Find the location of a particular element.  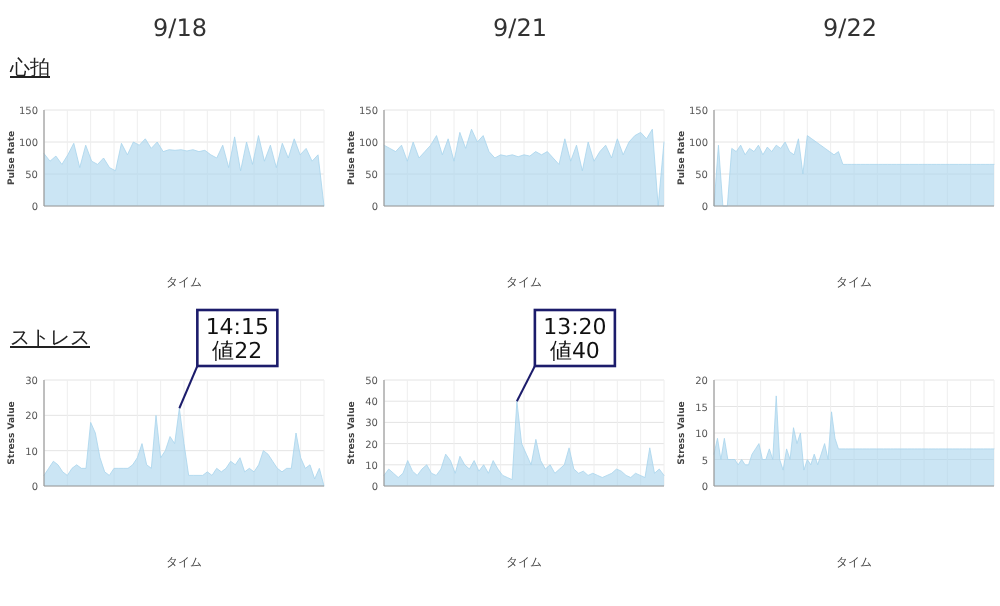

chart-title: 9/22 is located at coordinates (850, 28).